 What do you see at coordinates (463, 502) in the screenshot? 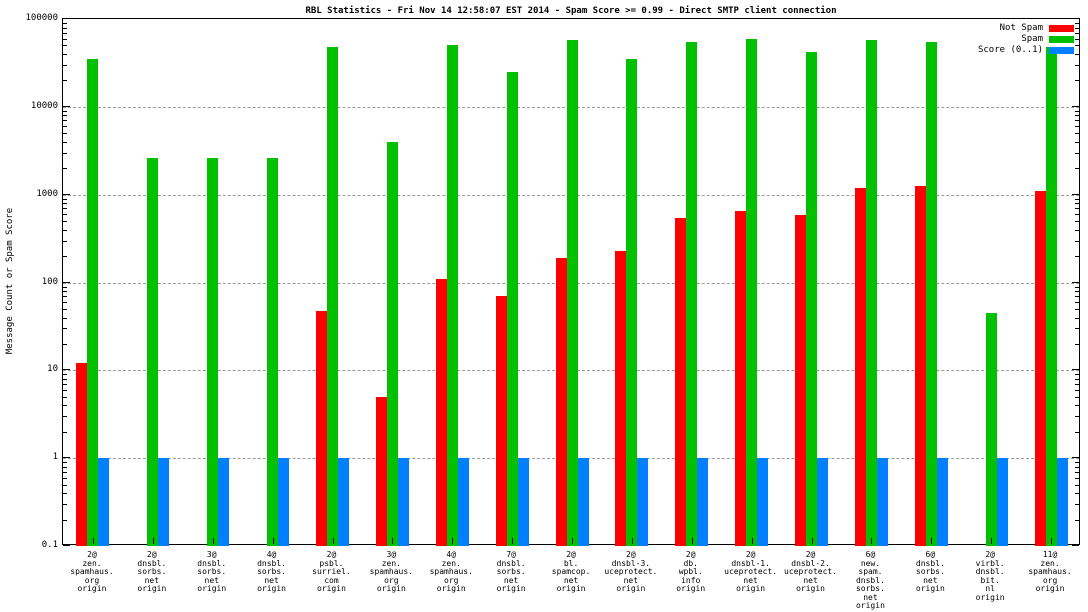
I see `bar-score-0-1--6` at bounding box center [463, 502].